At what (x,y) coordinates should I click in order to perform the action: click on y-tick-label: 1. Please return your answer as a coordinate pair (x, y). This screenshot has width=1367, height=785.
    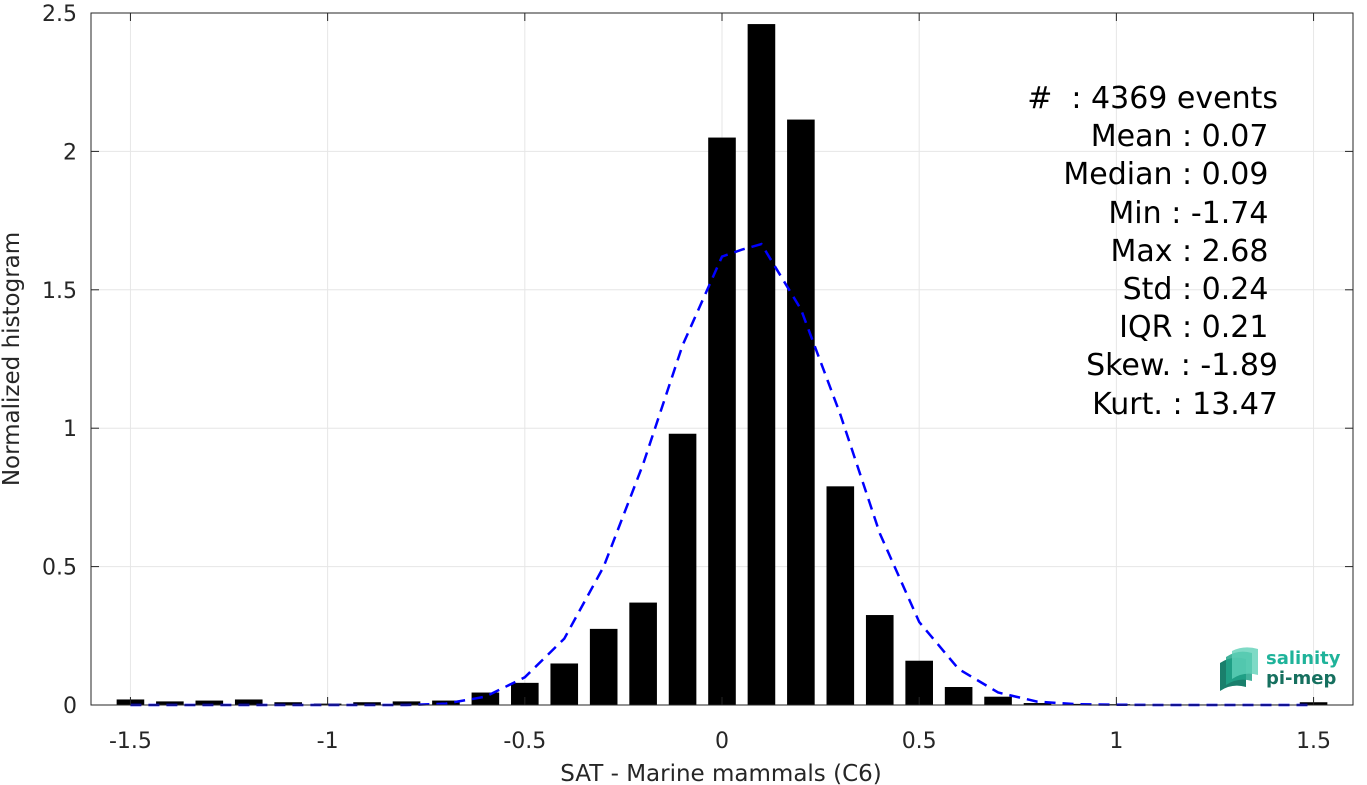
    Looking at the image, I should click on (70, 429).